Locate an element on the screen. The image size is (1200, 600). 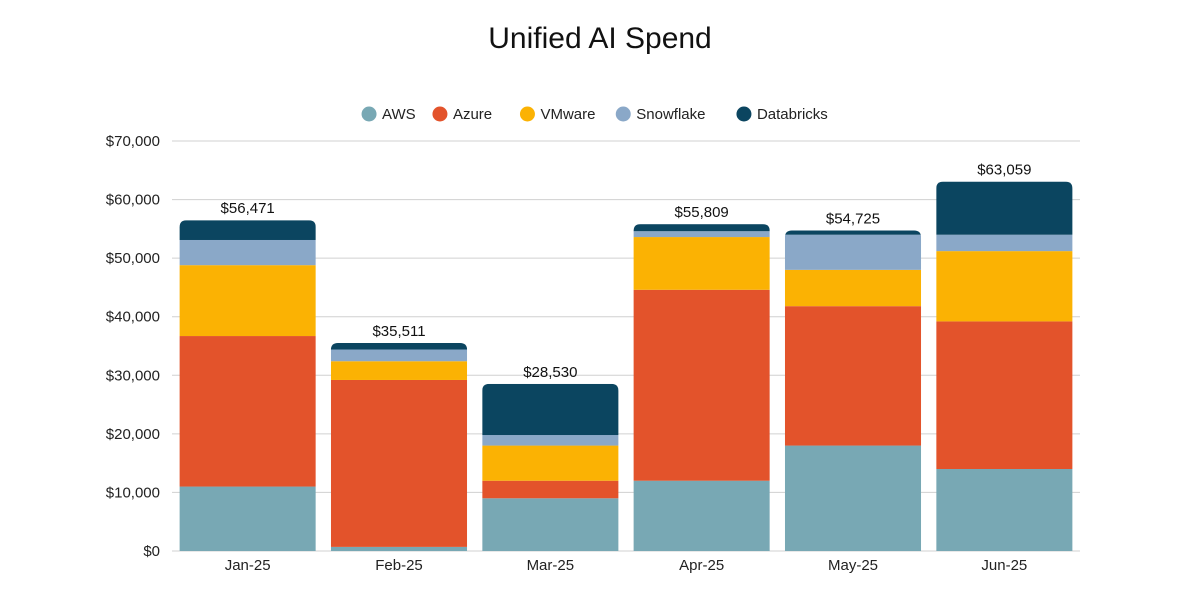
legend-label: Snowflake is located at coordinates (670, 114).